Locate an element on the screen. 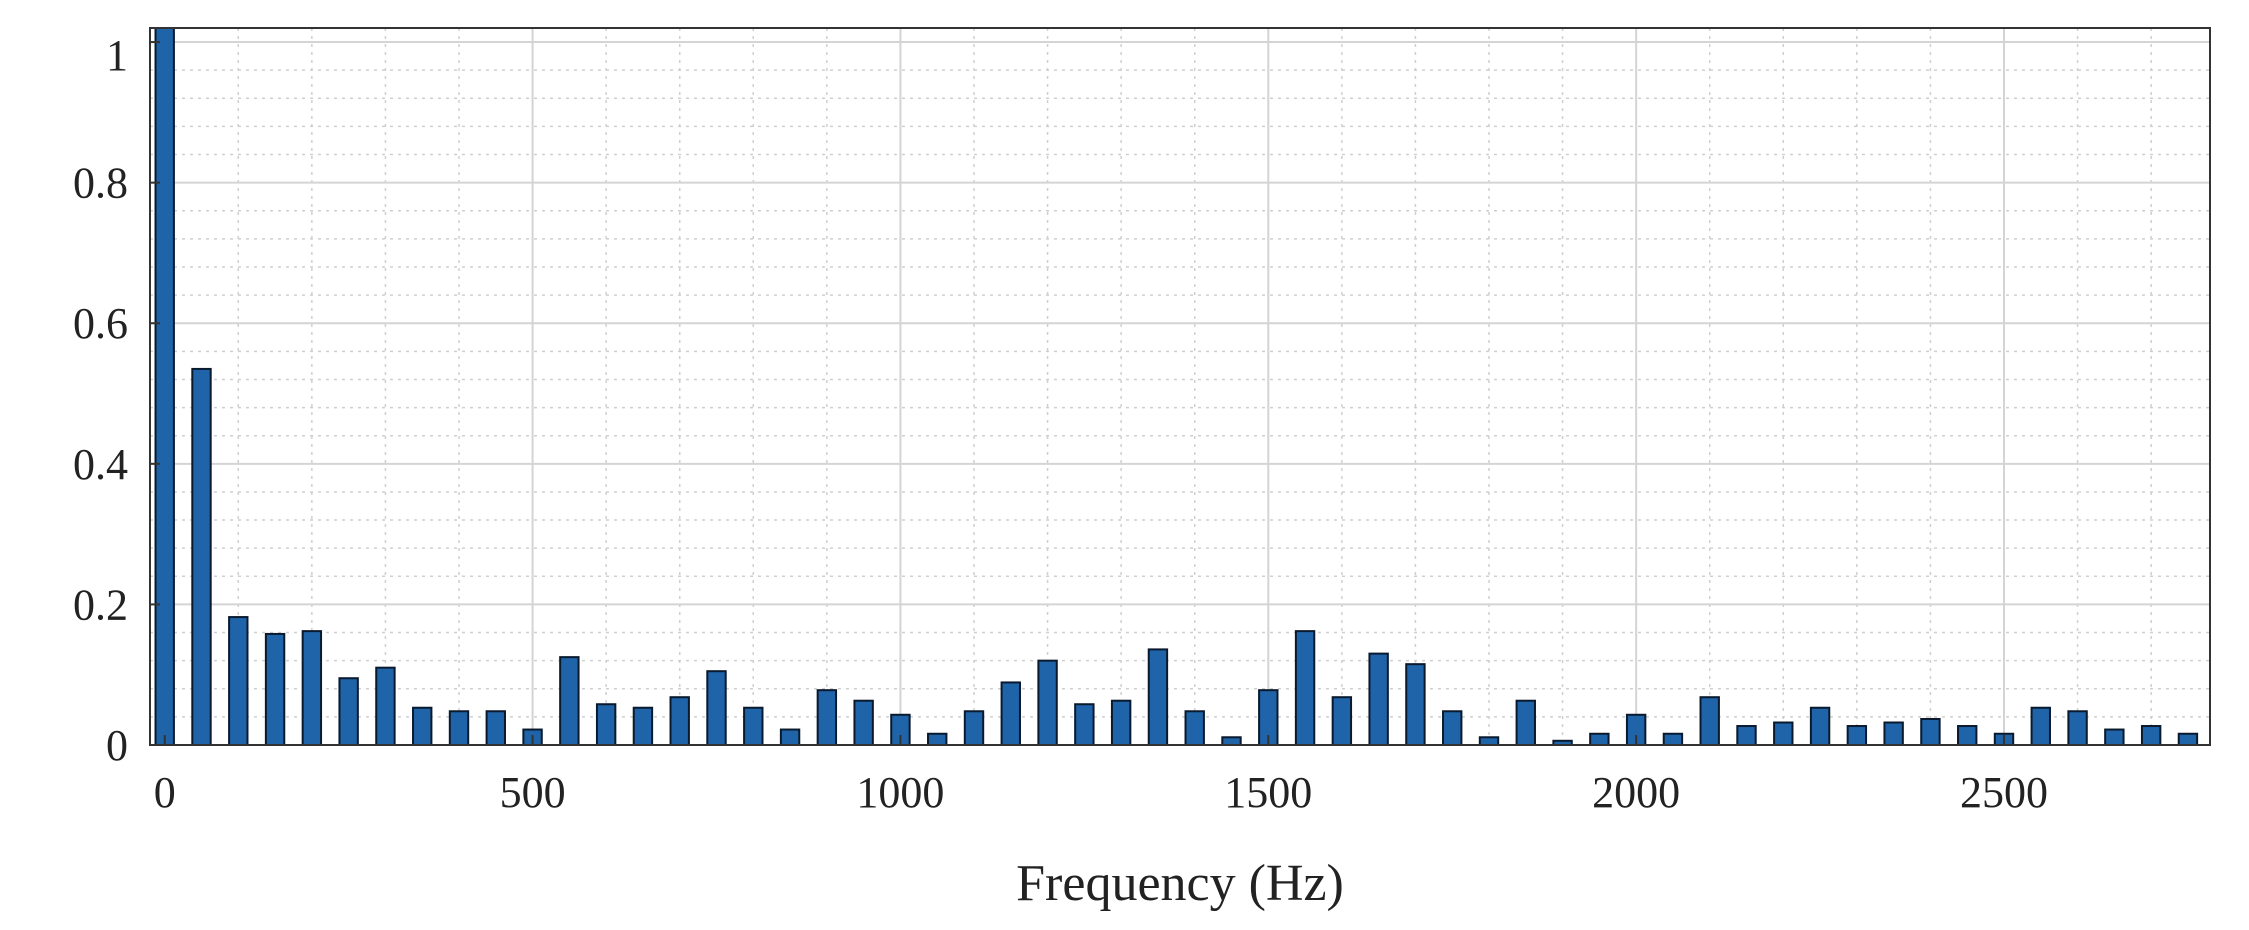 The image size is (2249, 930). x-axis-ticks: 0 500 1000 1500 2000 2500 is located at coordinates (1101, 776).